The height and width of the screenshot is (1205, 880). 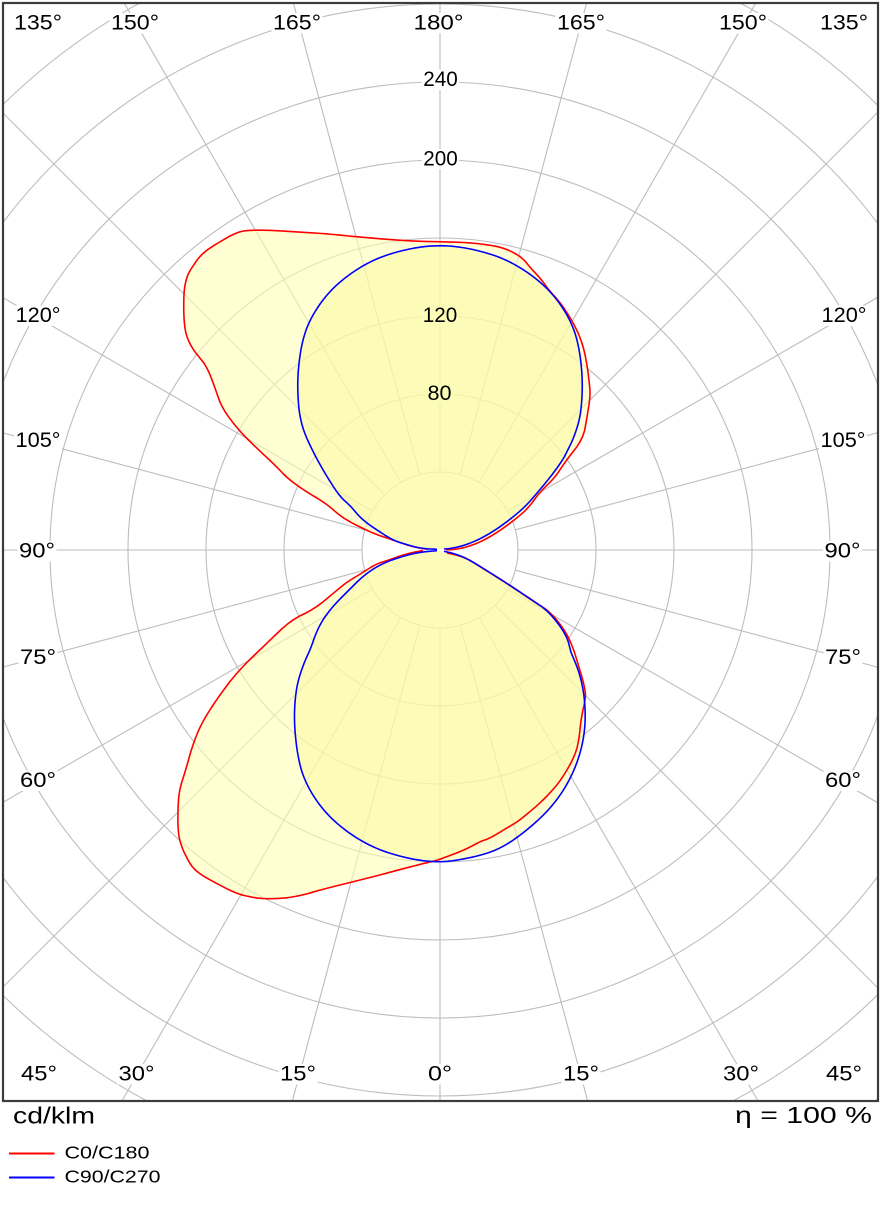 I want to click on svg-text: 240, so click(x=440, y=79).